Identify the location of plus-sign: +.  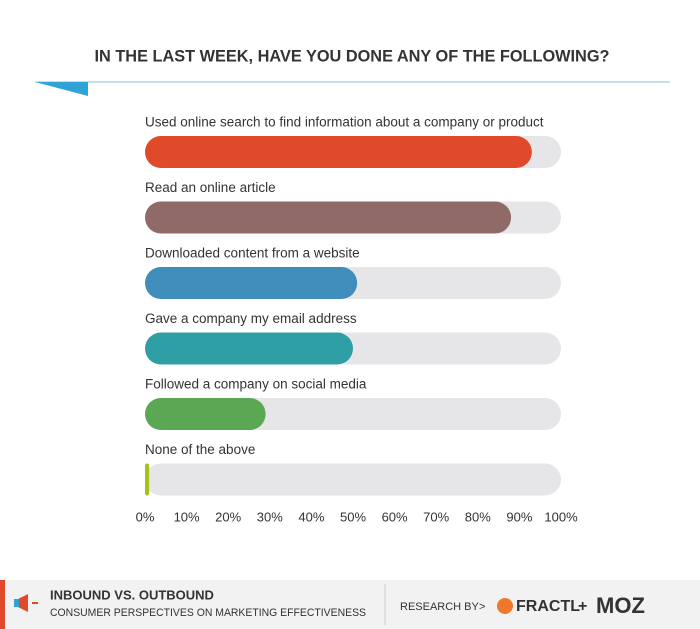
(582, 606).